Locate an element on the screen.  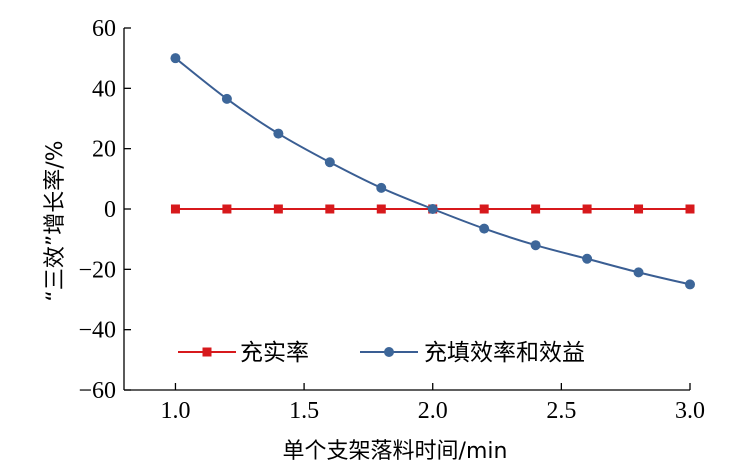
x-tick-label: 2.0 is located at coordinates (433, 411).